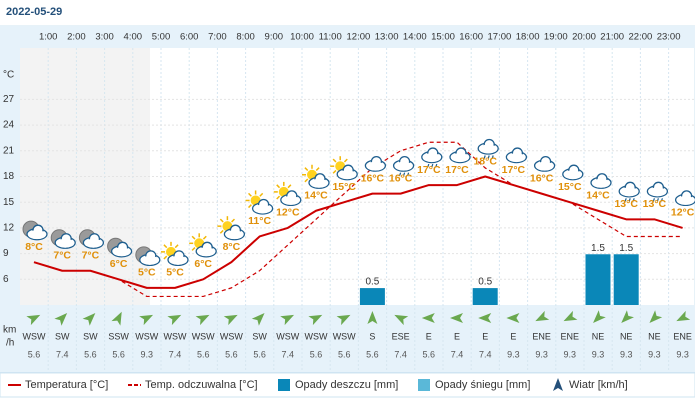  I want to click on hour-label: 6:00, so click(189, 37).